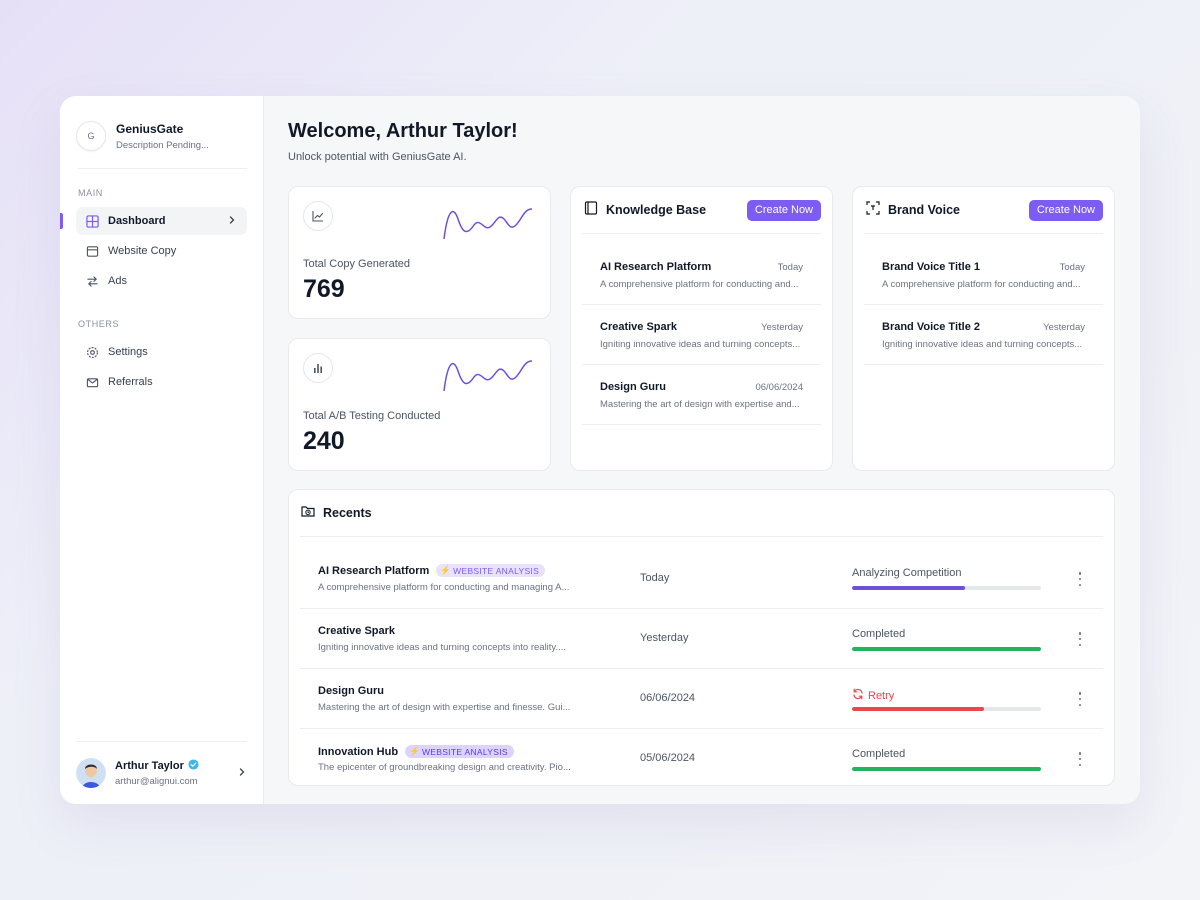 Image resolution: width=1200 pixels, height=900 pixels. What do you see at coordinates (318, 368) in the screenshot?
I see `bar-chart-icon` at bounding box center [318, 368].